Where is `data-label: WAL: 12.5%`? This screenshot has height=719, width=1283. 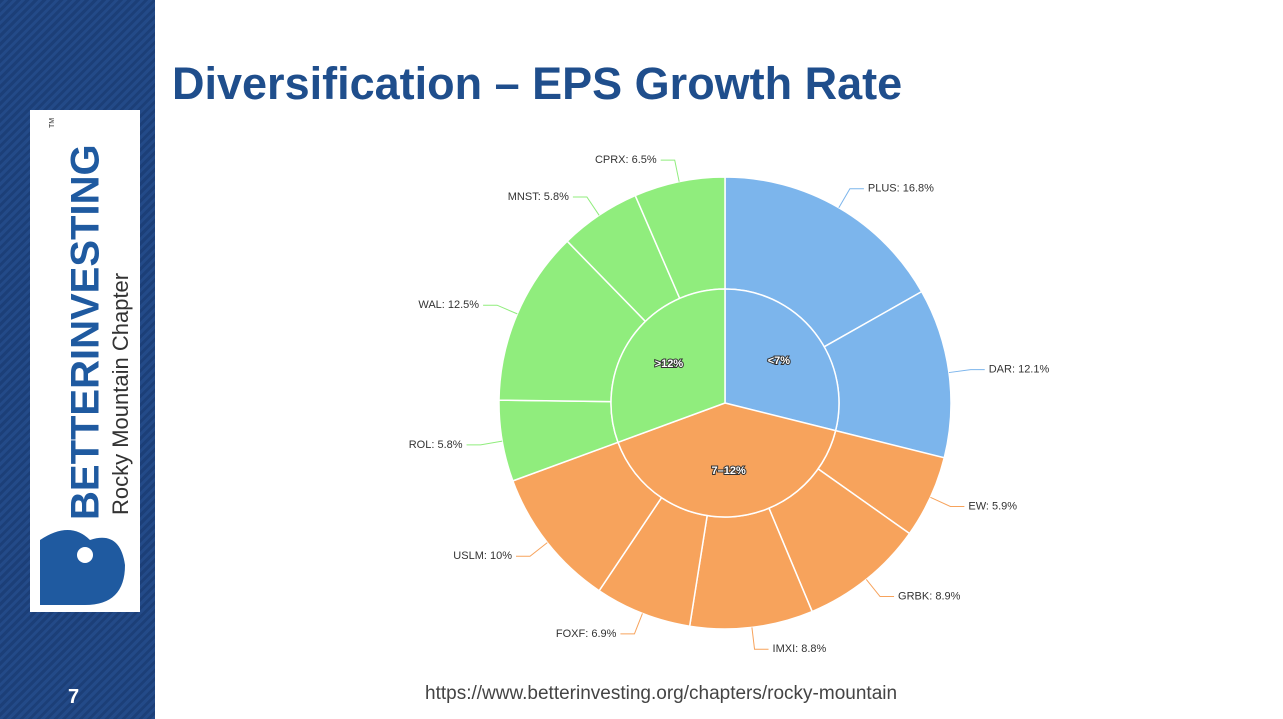
data-label: WAL: 12.5% is located at coordinates (448, 305).